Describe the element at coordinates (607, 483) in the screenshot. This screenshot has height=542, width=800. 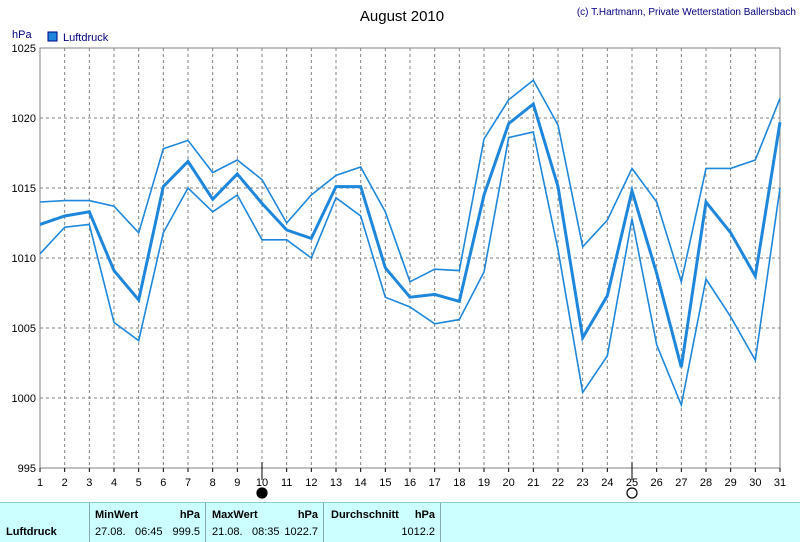
I see `x-tick-label: 24` at that location.